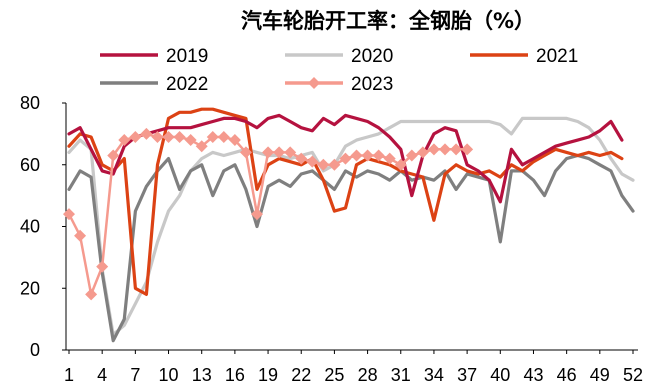 This screenshot has height=388, width=645. Describe the element at coordinates (339, 84) in the screenshot. I see `legend-item-2023: 2023` at that location.